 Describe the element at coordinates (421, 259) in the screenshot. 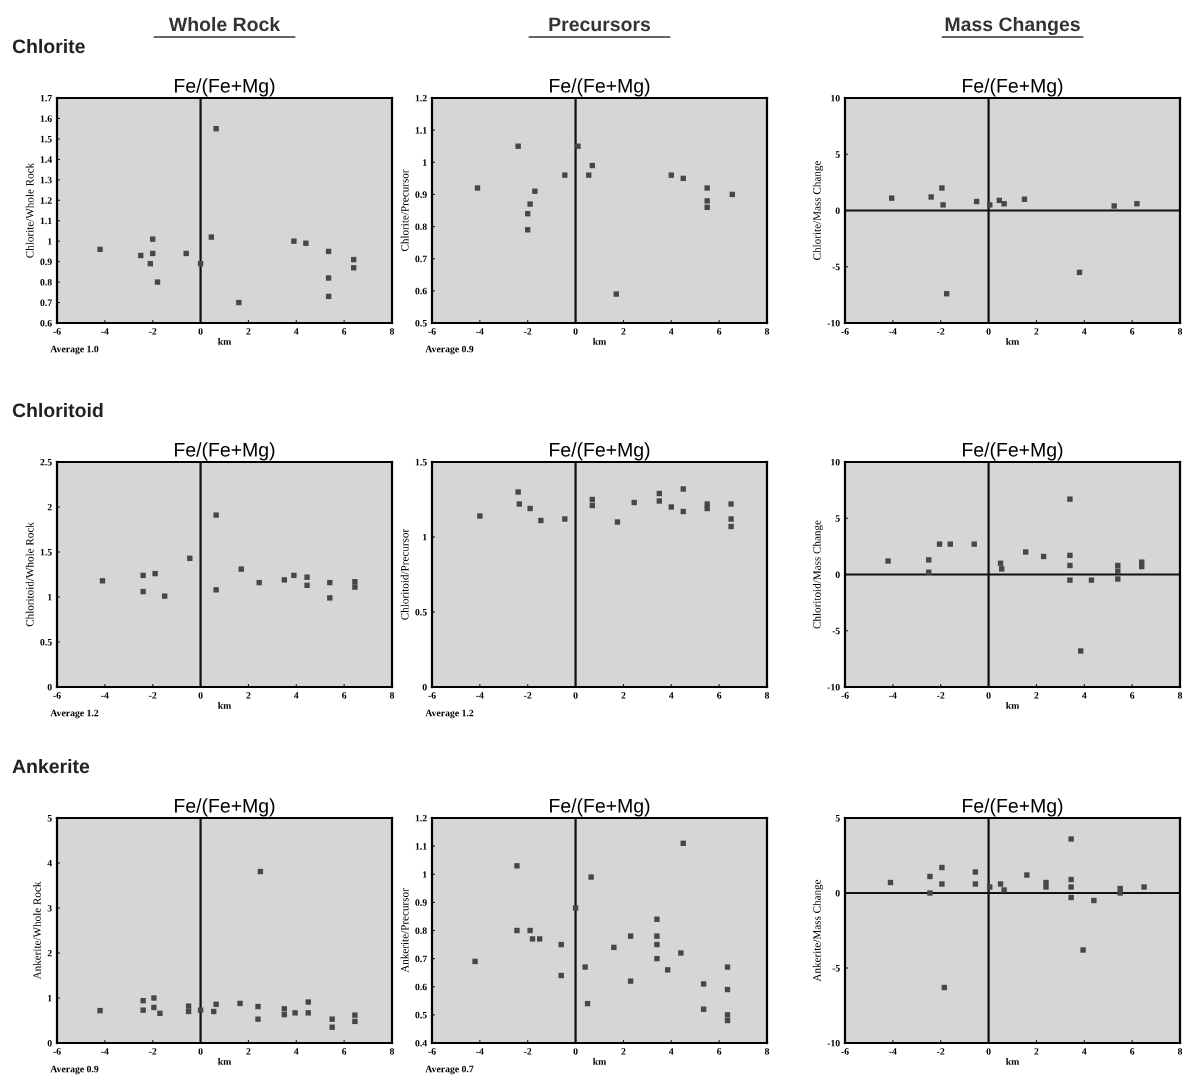

I see `y-tick-label: 0.7` at that location.